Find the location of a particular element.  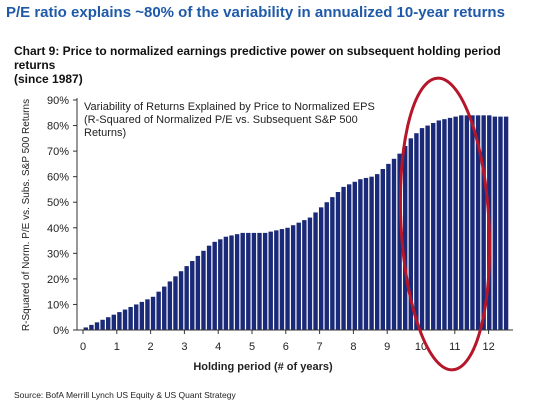

highlight-ellipse is located at coordinates (445, 224).